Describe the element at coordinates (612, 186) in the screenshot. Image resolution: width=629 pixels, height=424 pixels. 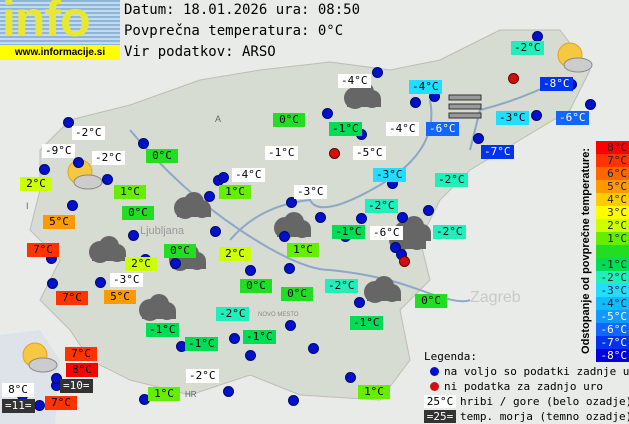
I see `scale-step: 5°C` at that location.